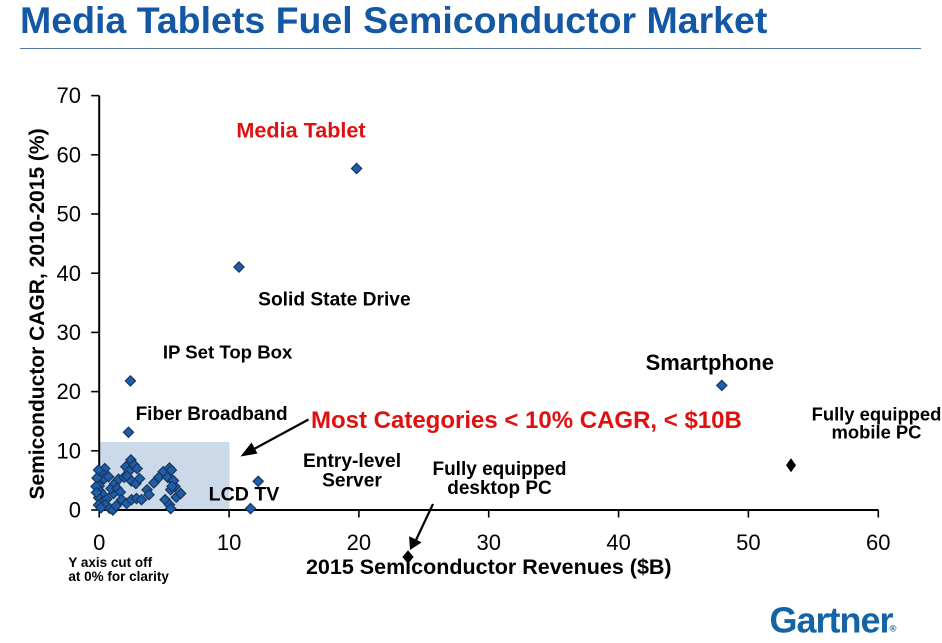  I want to click on svg-text: Fiber Broadband, so click(212, 414).